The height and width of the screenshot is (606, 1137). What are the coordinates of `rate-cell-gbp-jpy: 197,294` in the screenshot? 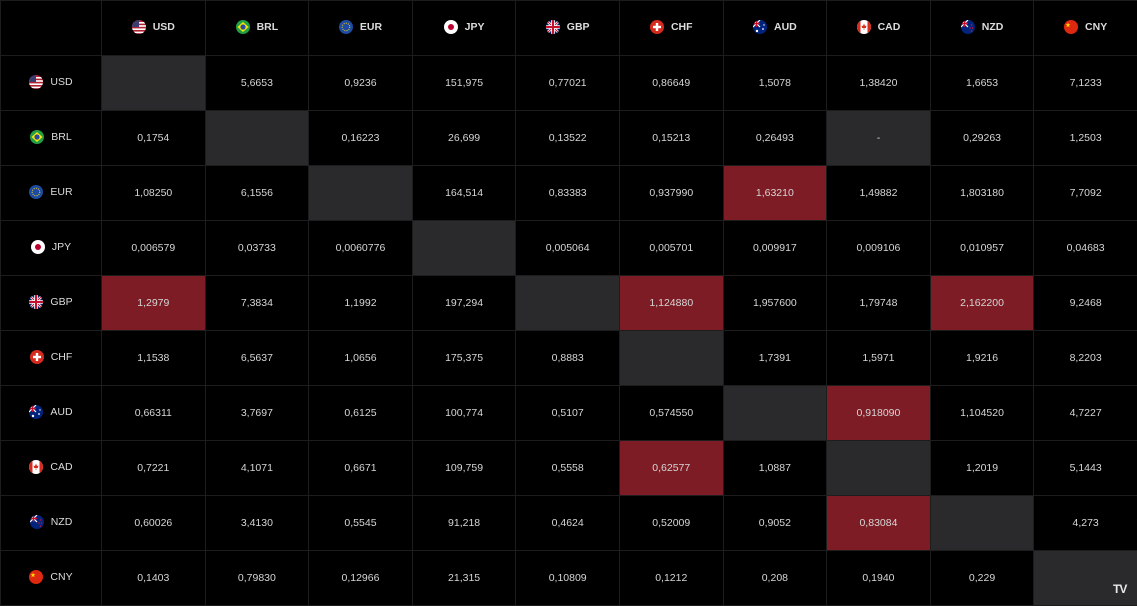 It's located at (464, 303).